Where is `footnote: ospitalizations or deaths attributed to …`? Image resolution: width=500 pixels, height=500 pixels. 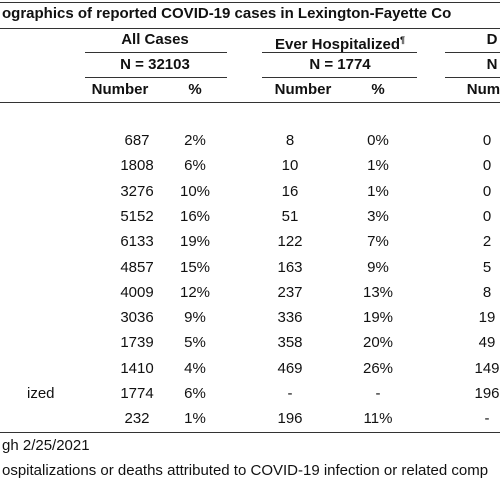 footnote: ospitalizations or deaths attributed to … is located at coordinates (245, 470).